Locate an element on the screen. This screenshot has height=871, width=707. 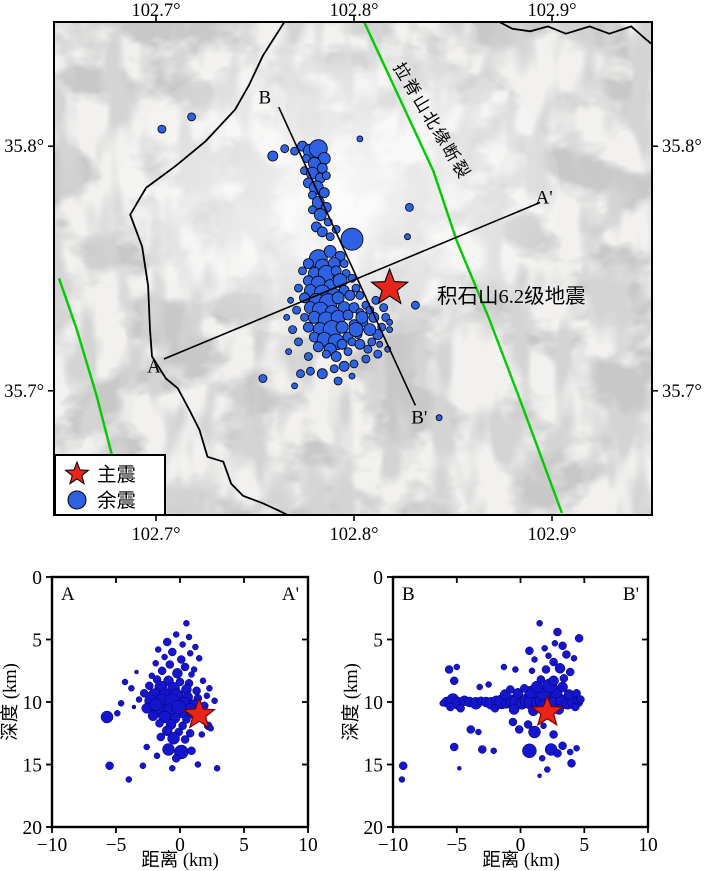
section-x-tick-label: 0 is located at coordinates (180, 845).